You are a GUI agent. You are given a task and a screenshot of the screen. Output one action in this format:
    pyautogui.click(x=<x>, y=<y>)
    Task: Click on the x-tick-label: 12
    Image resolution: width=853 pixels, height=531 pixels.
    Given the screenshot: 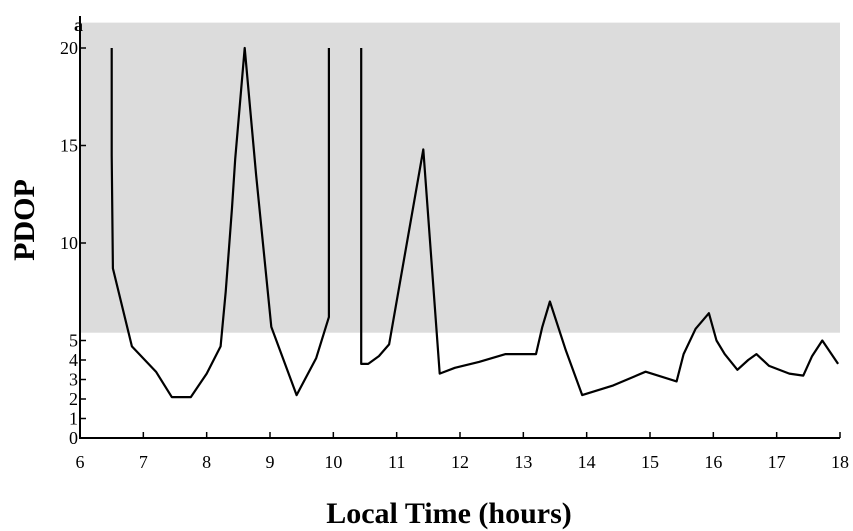 What is the action you would take?
    pyautogui.click(x=460, y=462)
    